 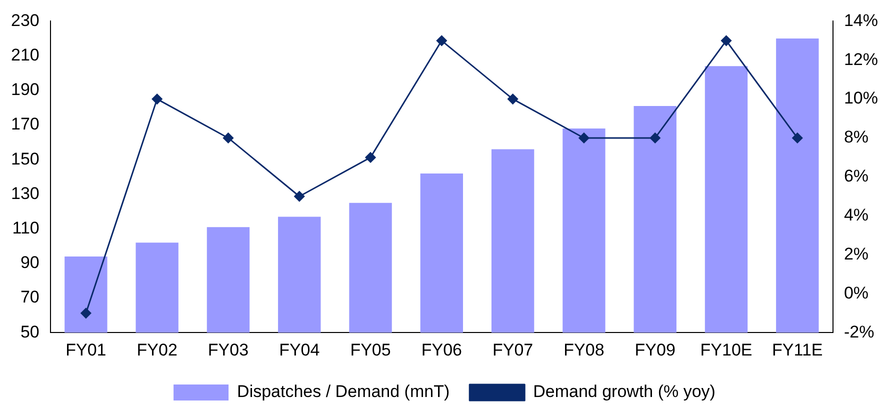 What do you see at coordinates (25, 20) in the screenshot?
I see `y-tick-label: 230` at bounding box center [25, 20].